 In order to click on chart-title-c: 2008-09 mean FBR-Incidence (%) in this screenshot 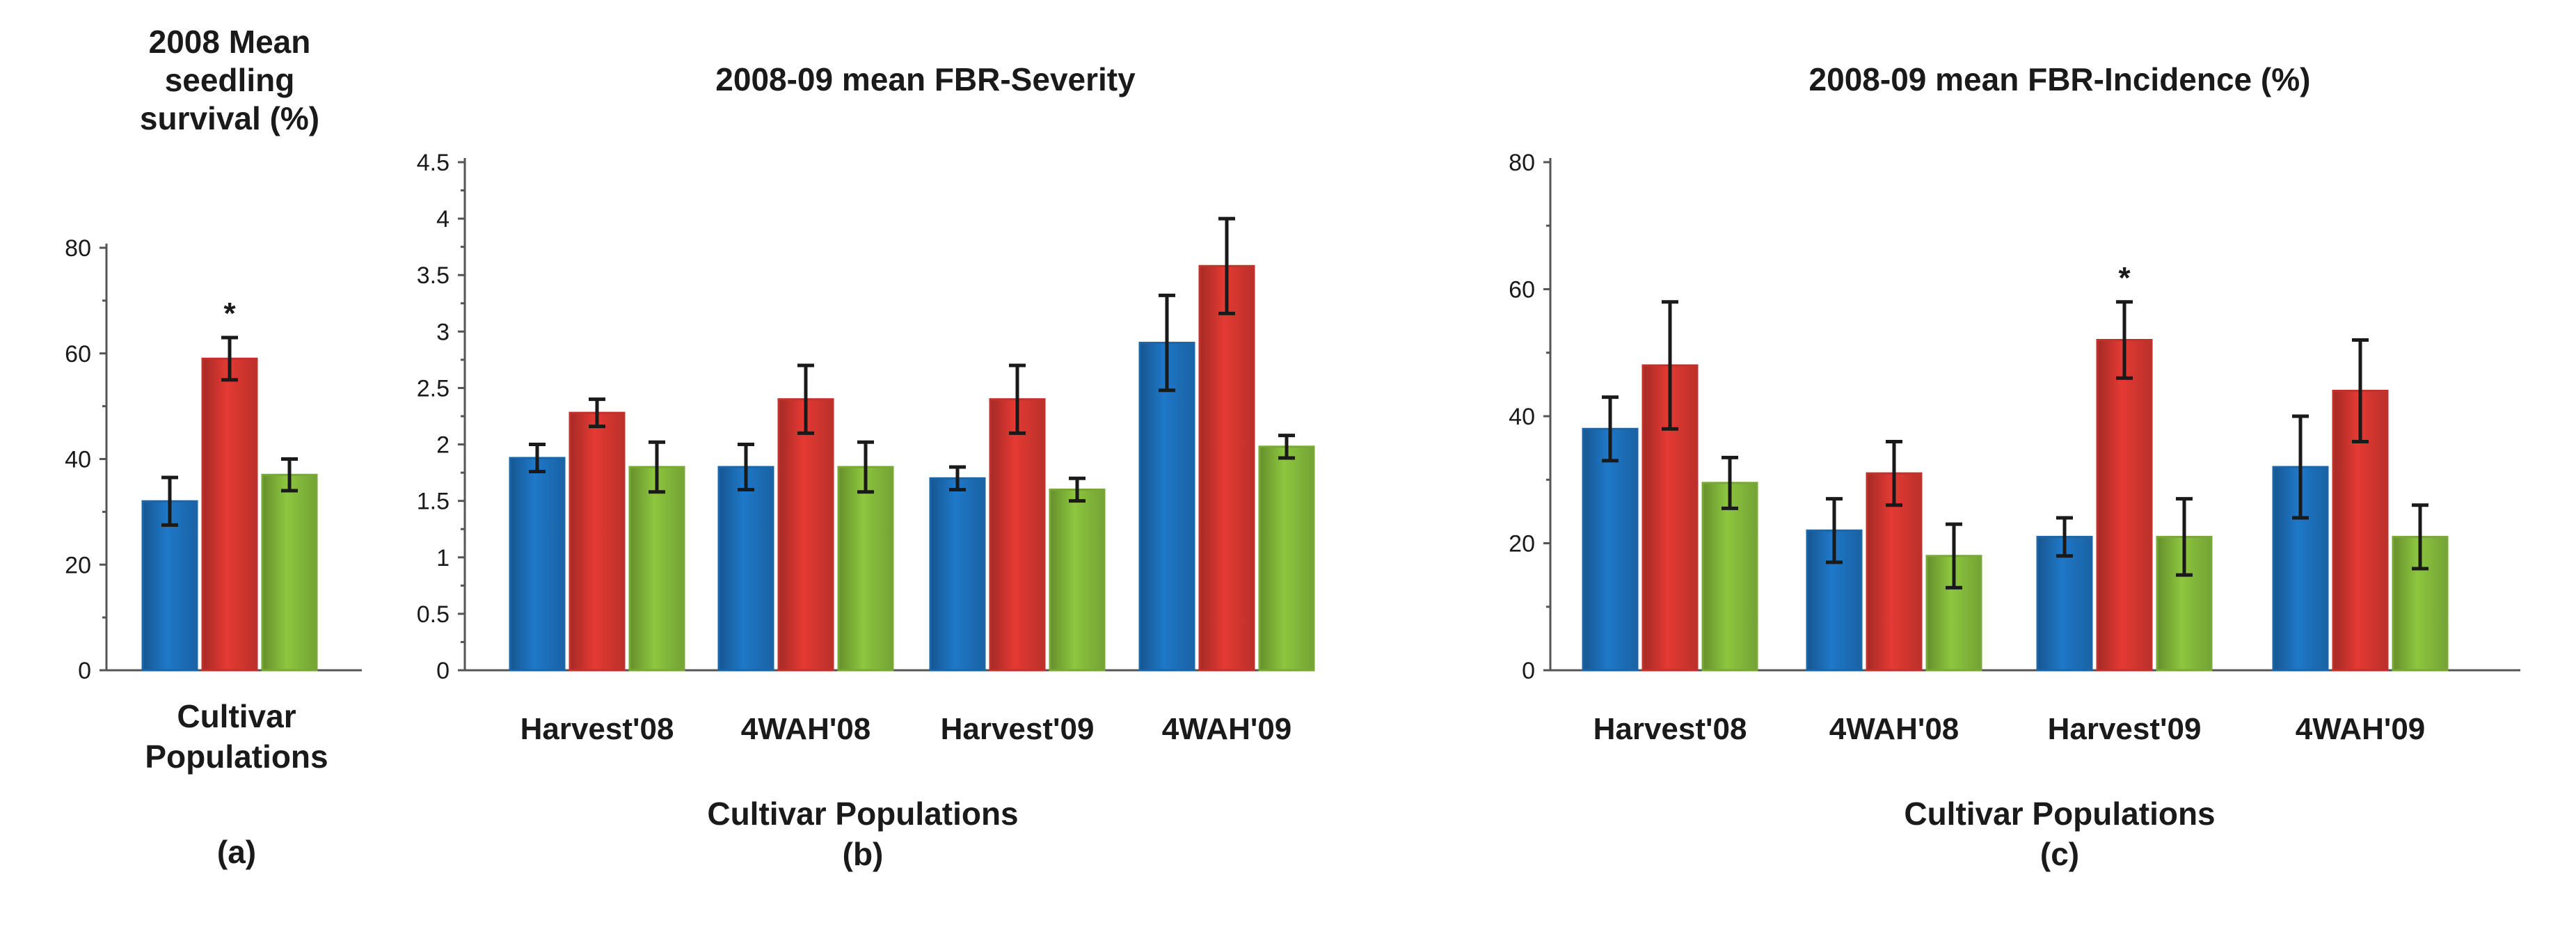, I will do `click(2060, 79)`.